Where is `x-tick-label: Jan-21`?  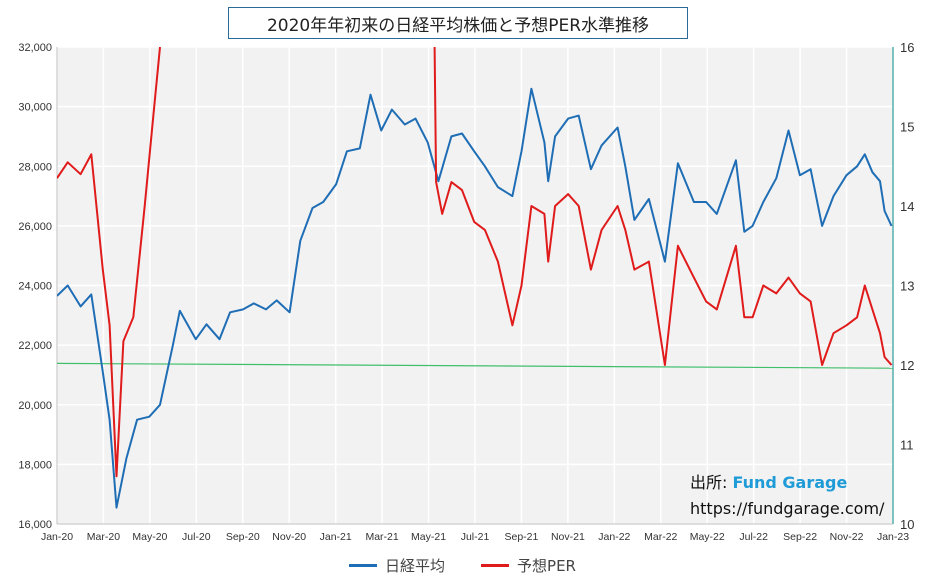 x-tick-label: Jan-21 is located at coordinates (336, 537).